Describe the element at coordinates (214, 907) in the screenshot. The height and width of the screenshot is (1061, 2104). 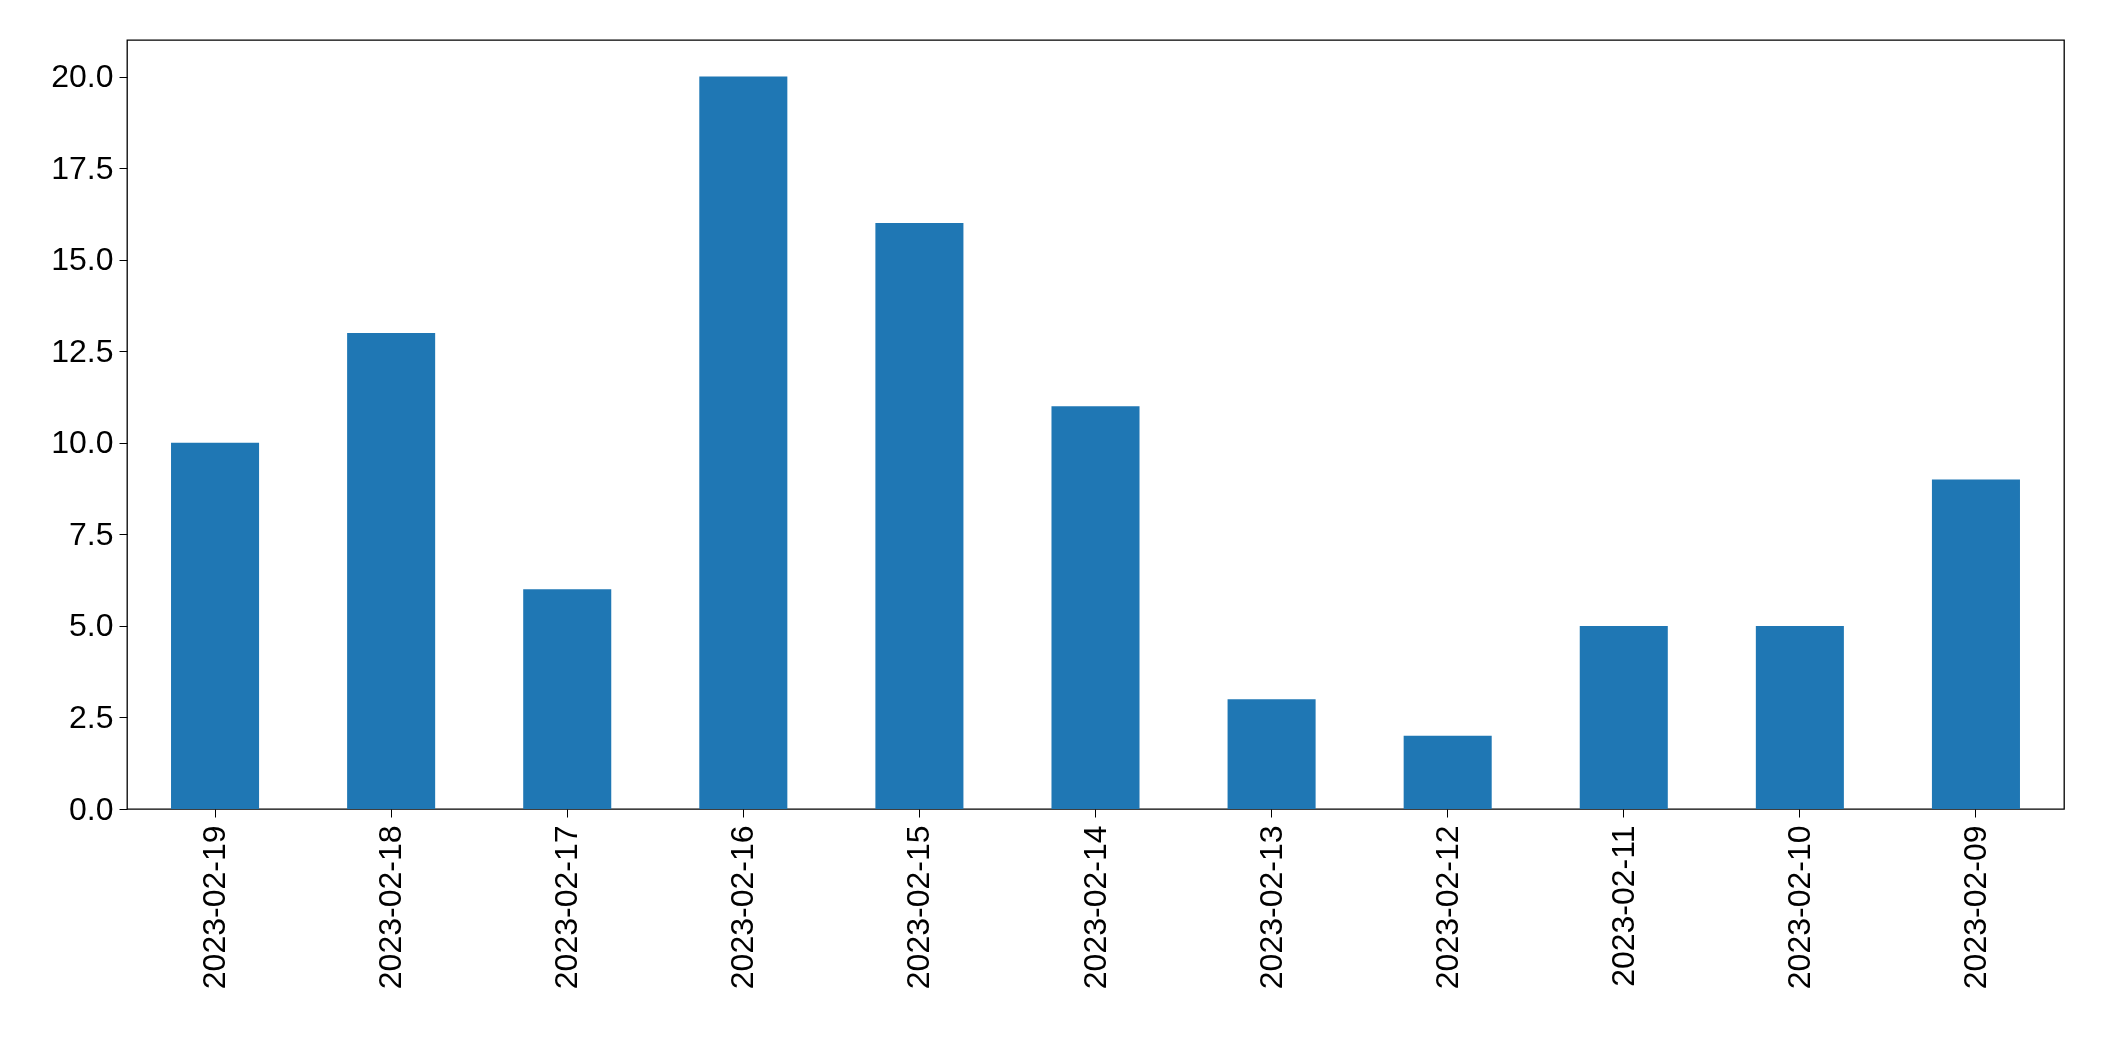
I see `x-tick-label: 2023-02-19` at that location.